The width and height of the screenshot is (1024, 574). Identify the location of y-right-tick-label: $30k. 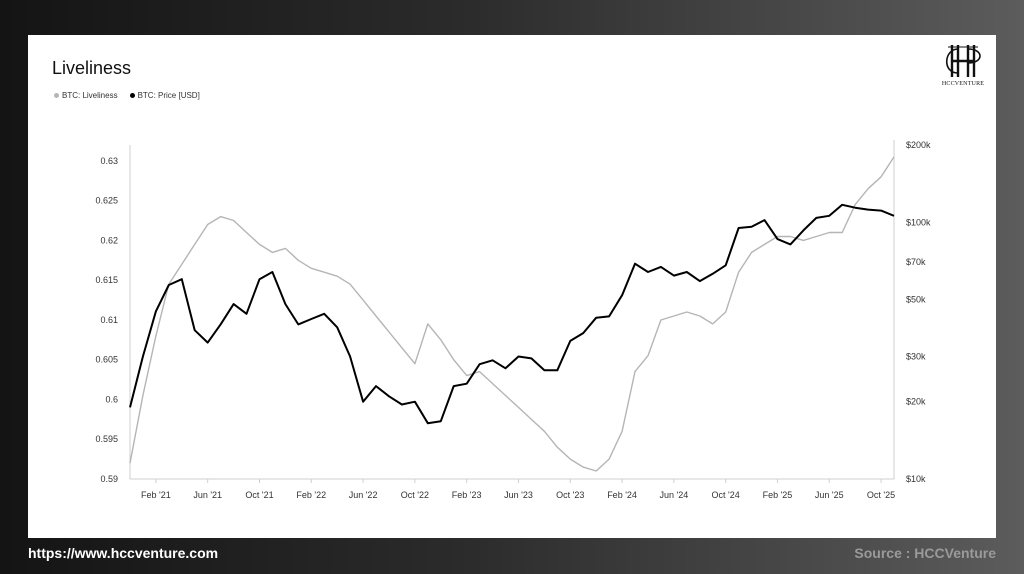
(916, 357).